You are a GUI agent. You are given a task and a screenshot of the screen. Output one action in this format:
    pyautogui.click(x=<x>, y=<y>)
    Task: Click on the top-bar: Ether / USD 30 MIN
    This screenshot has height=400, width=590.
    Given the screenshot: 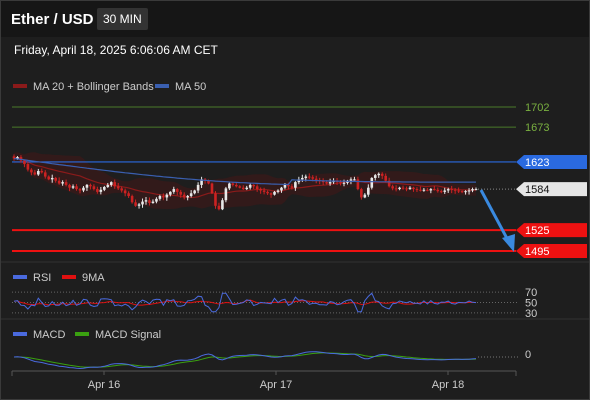 What is the action you would take?
    pyautogui.click(x=295, y=19)
    